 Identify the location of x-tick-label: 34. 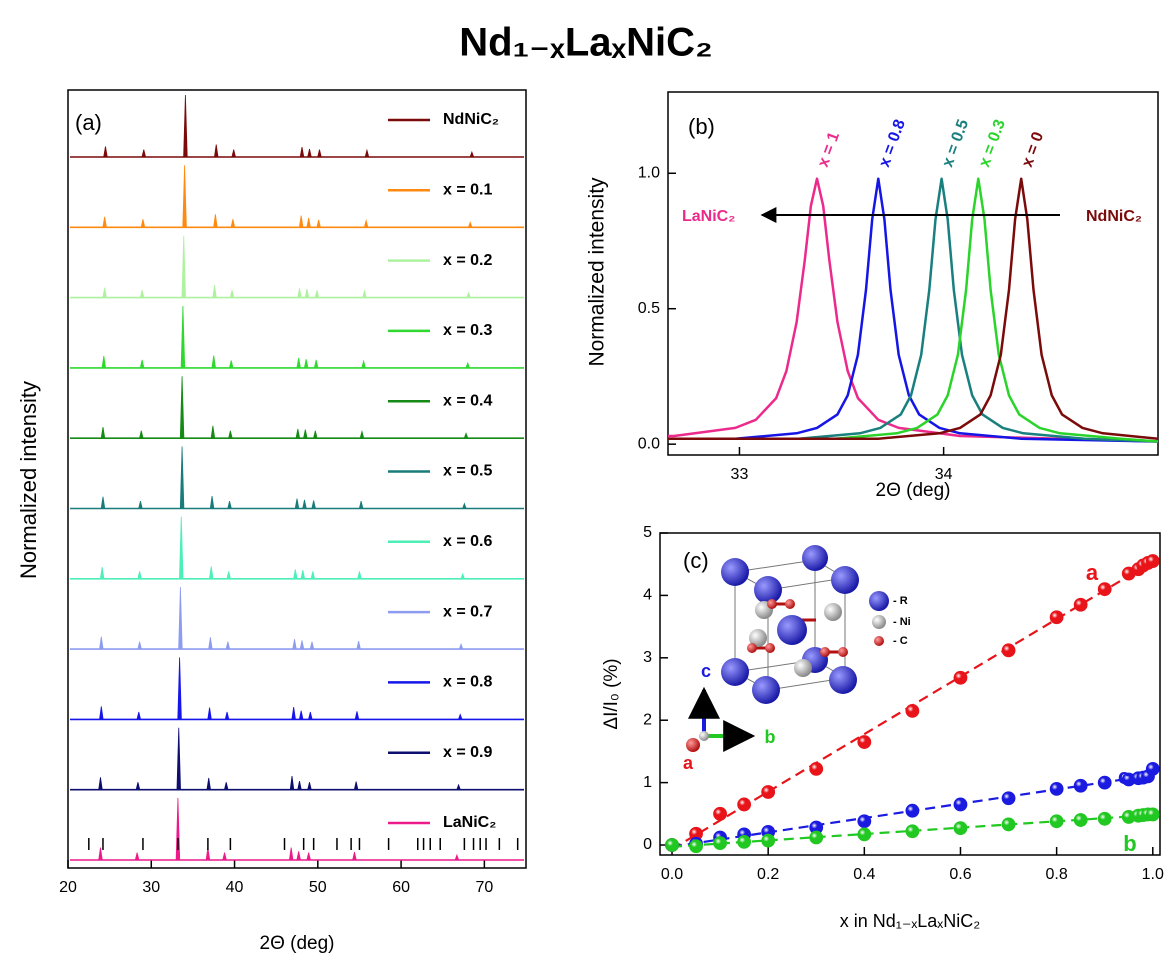
(944, 474).